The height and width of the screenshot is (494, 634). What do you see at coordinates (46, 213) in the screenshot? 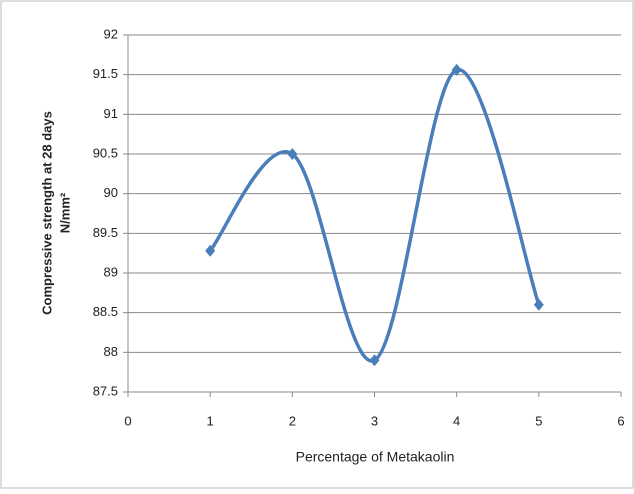
I see `y-axis-title-line: Compressive strength at 28 days` at bounding box center [46, 213].